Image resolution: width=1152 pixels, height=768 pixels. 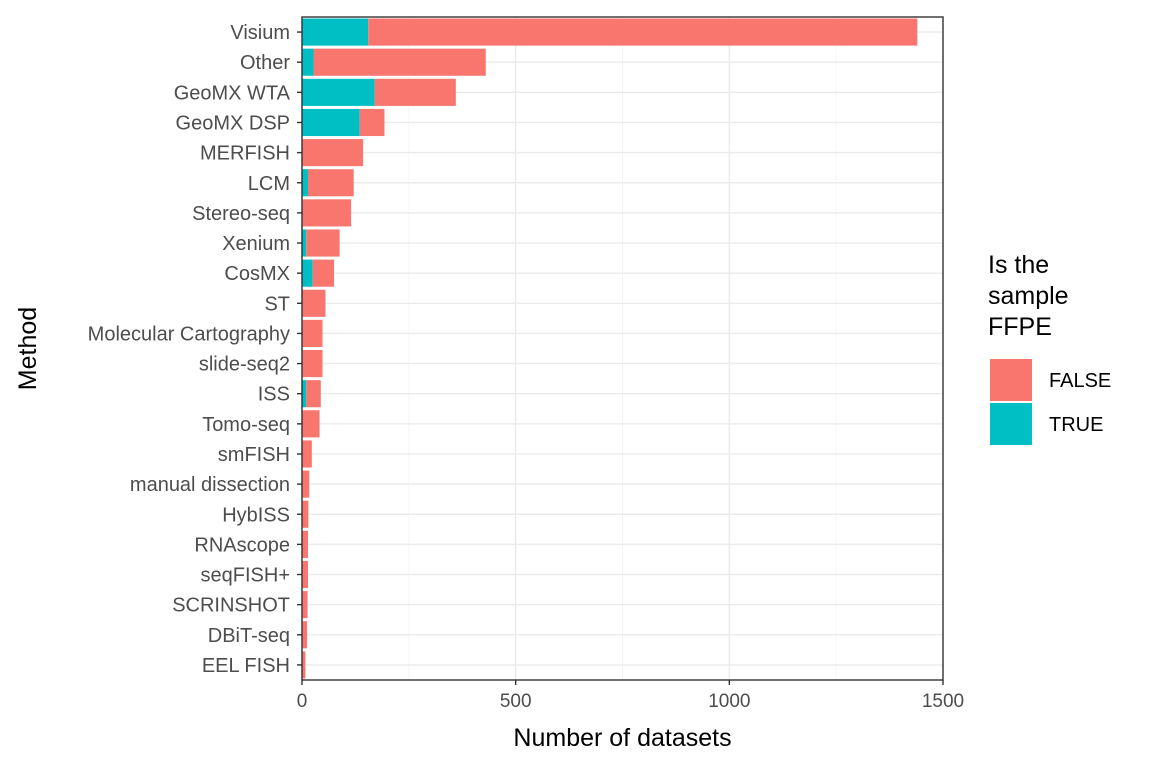 I want to click on bar-false-manual-dissection, so click(x=306, y=484).